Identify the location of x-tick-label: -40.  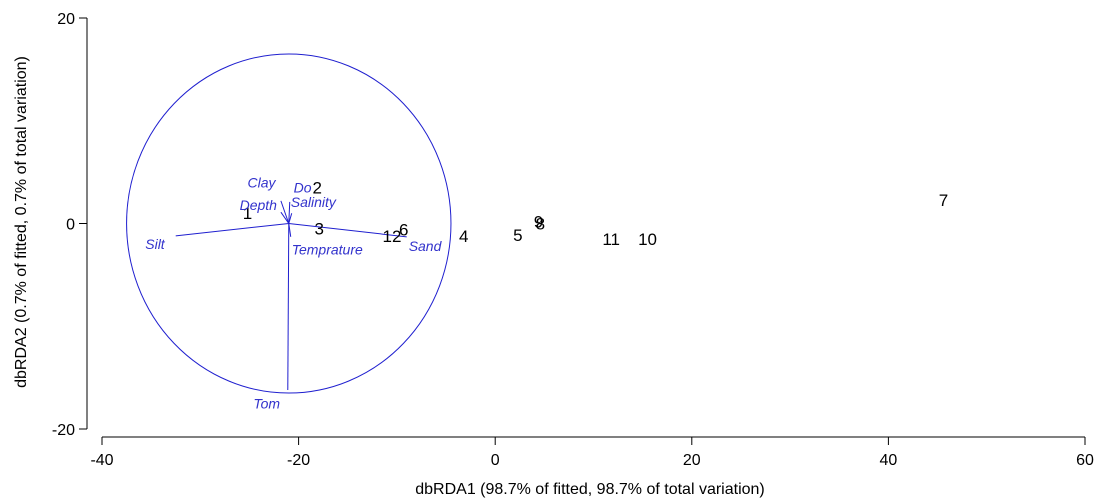
(101, 460).